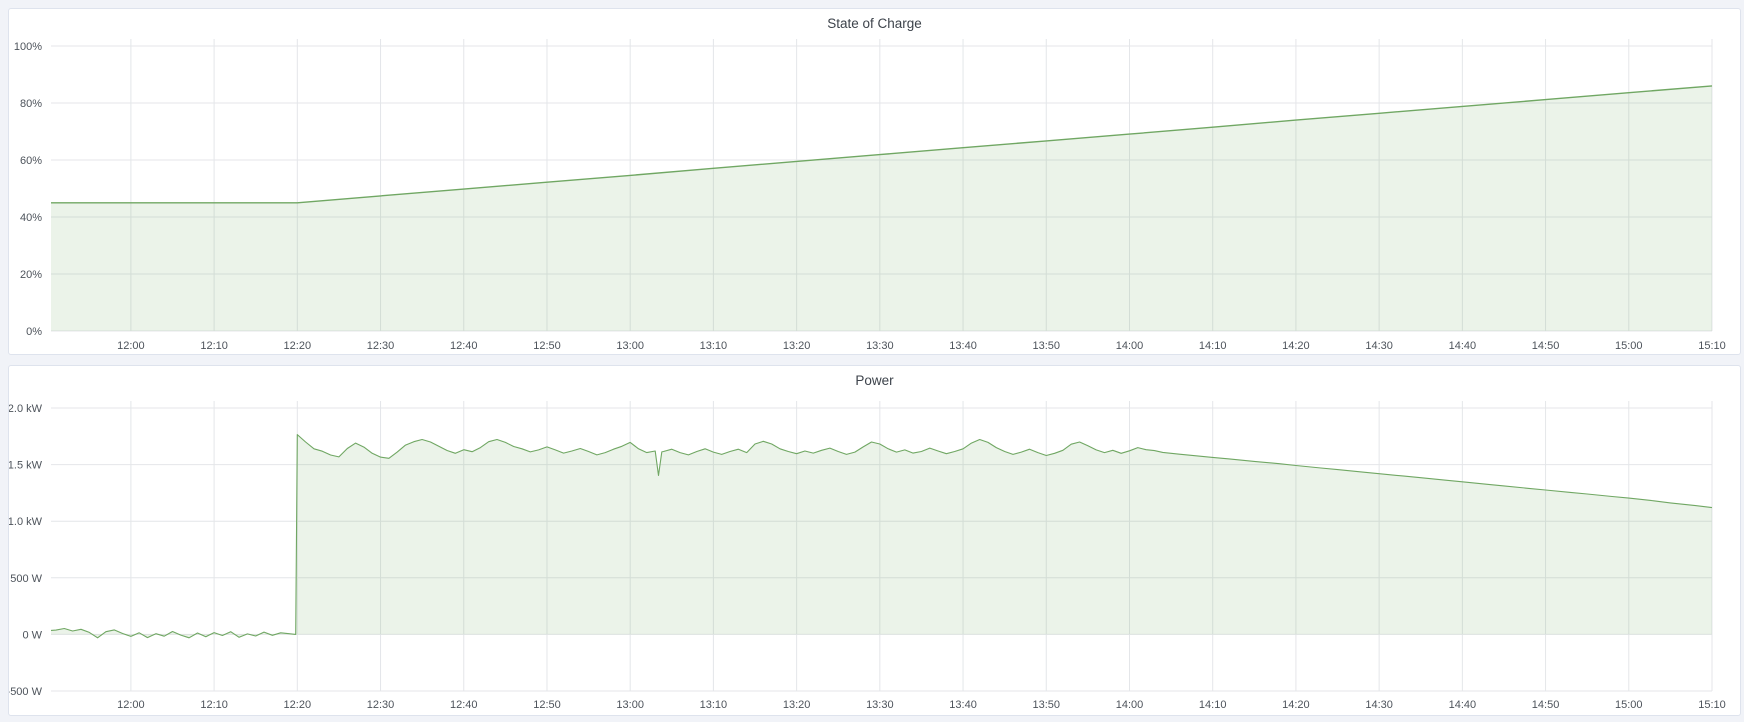 Image resolution: width=1744 pixels, height=722 pixels. Describe the element at coordinates (26, 409) in the screenshot. I see `y-axis-tick-label: 2.0 kW` at that location.